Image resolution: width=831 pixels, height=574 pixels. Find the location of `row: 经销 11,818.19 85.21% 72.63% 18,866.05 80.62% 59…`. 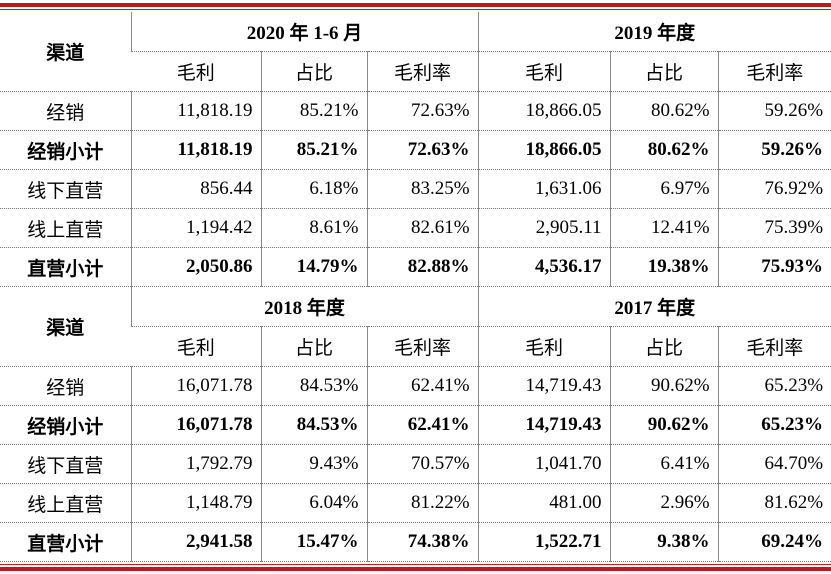

row: 经销 11,818.19 85.21% 72.63% 18,866.05 80.62% 59… is located at coordinates (415, 111).